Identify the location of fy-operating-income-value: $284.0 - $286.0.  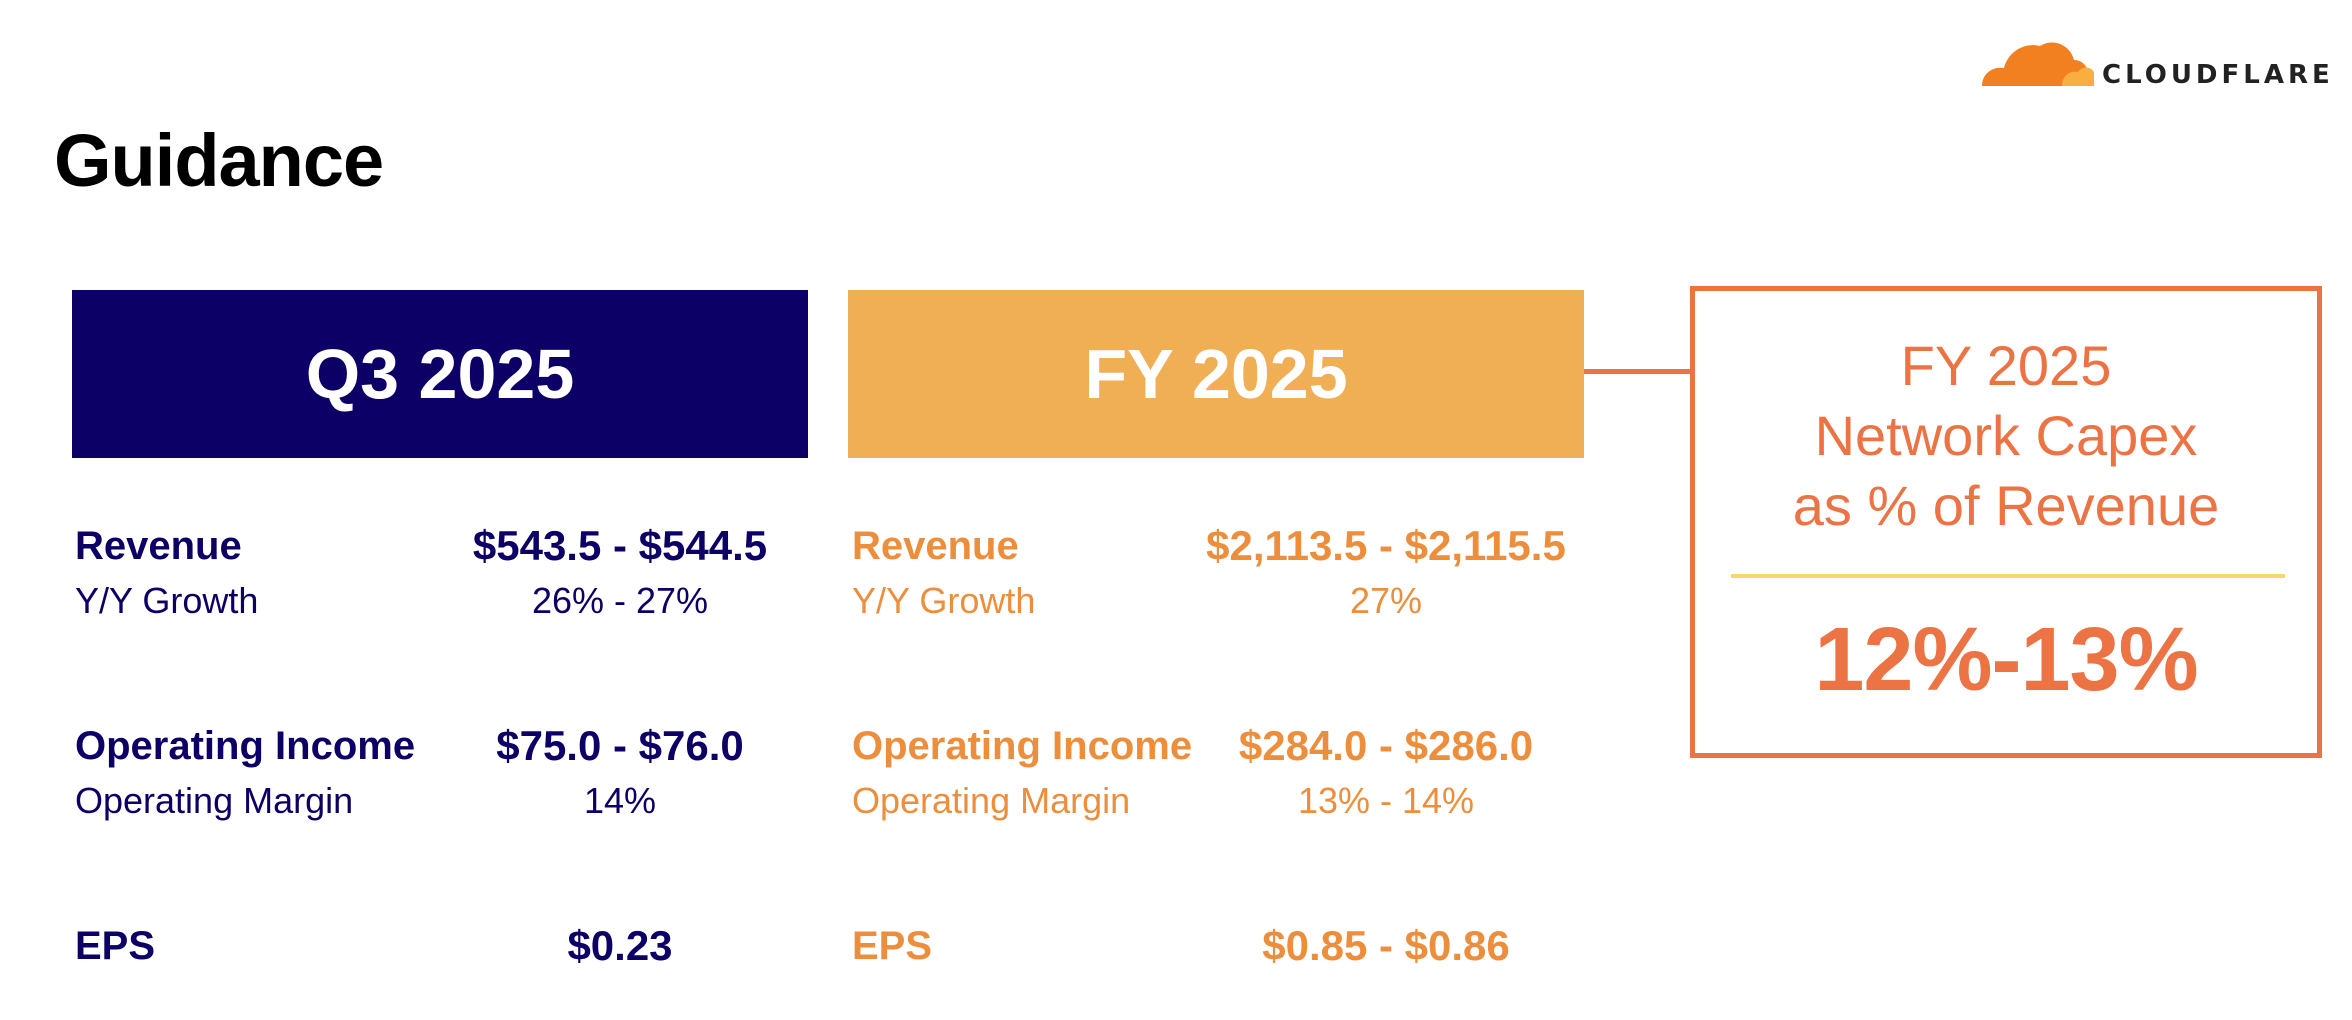
(1386, 745).